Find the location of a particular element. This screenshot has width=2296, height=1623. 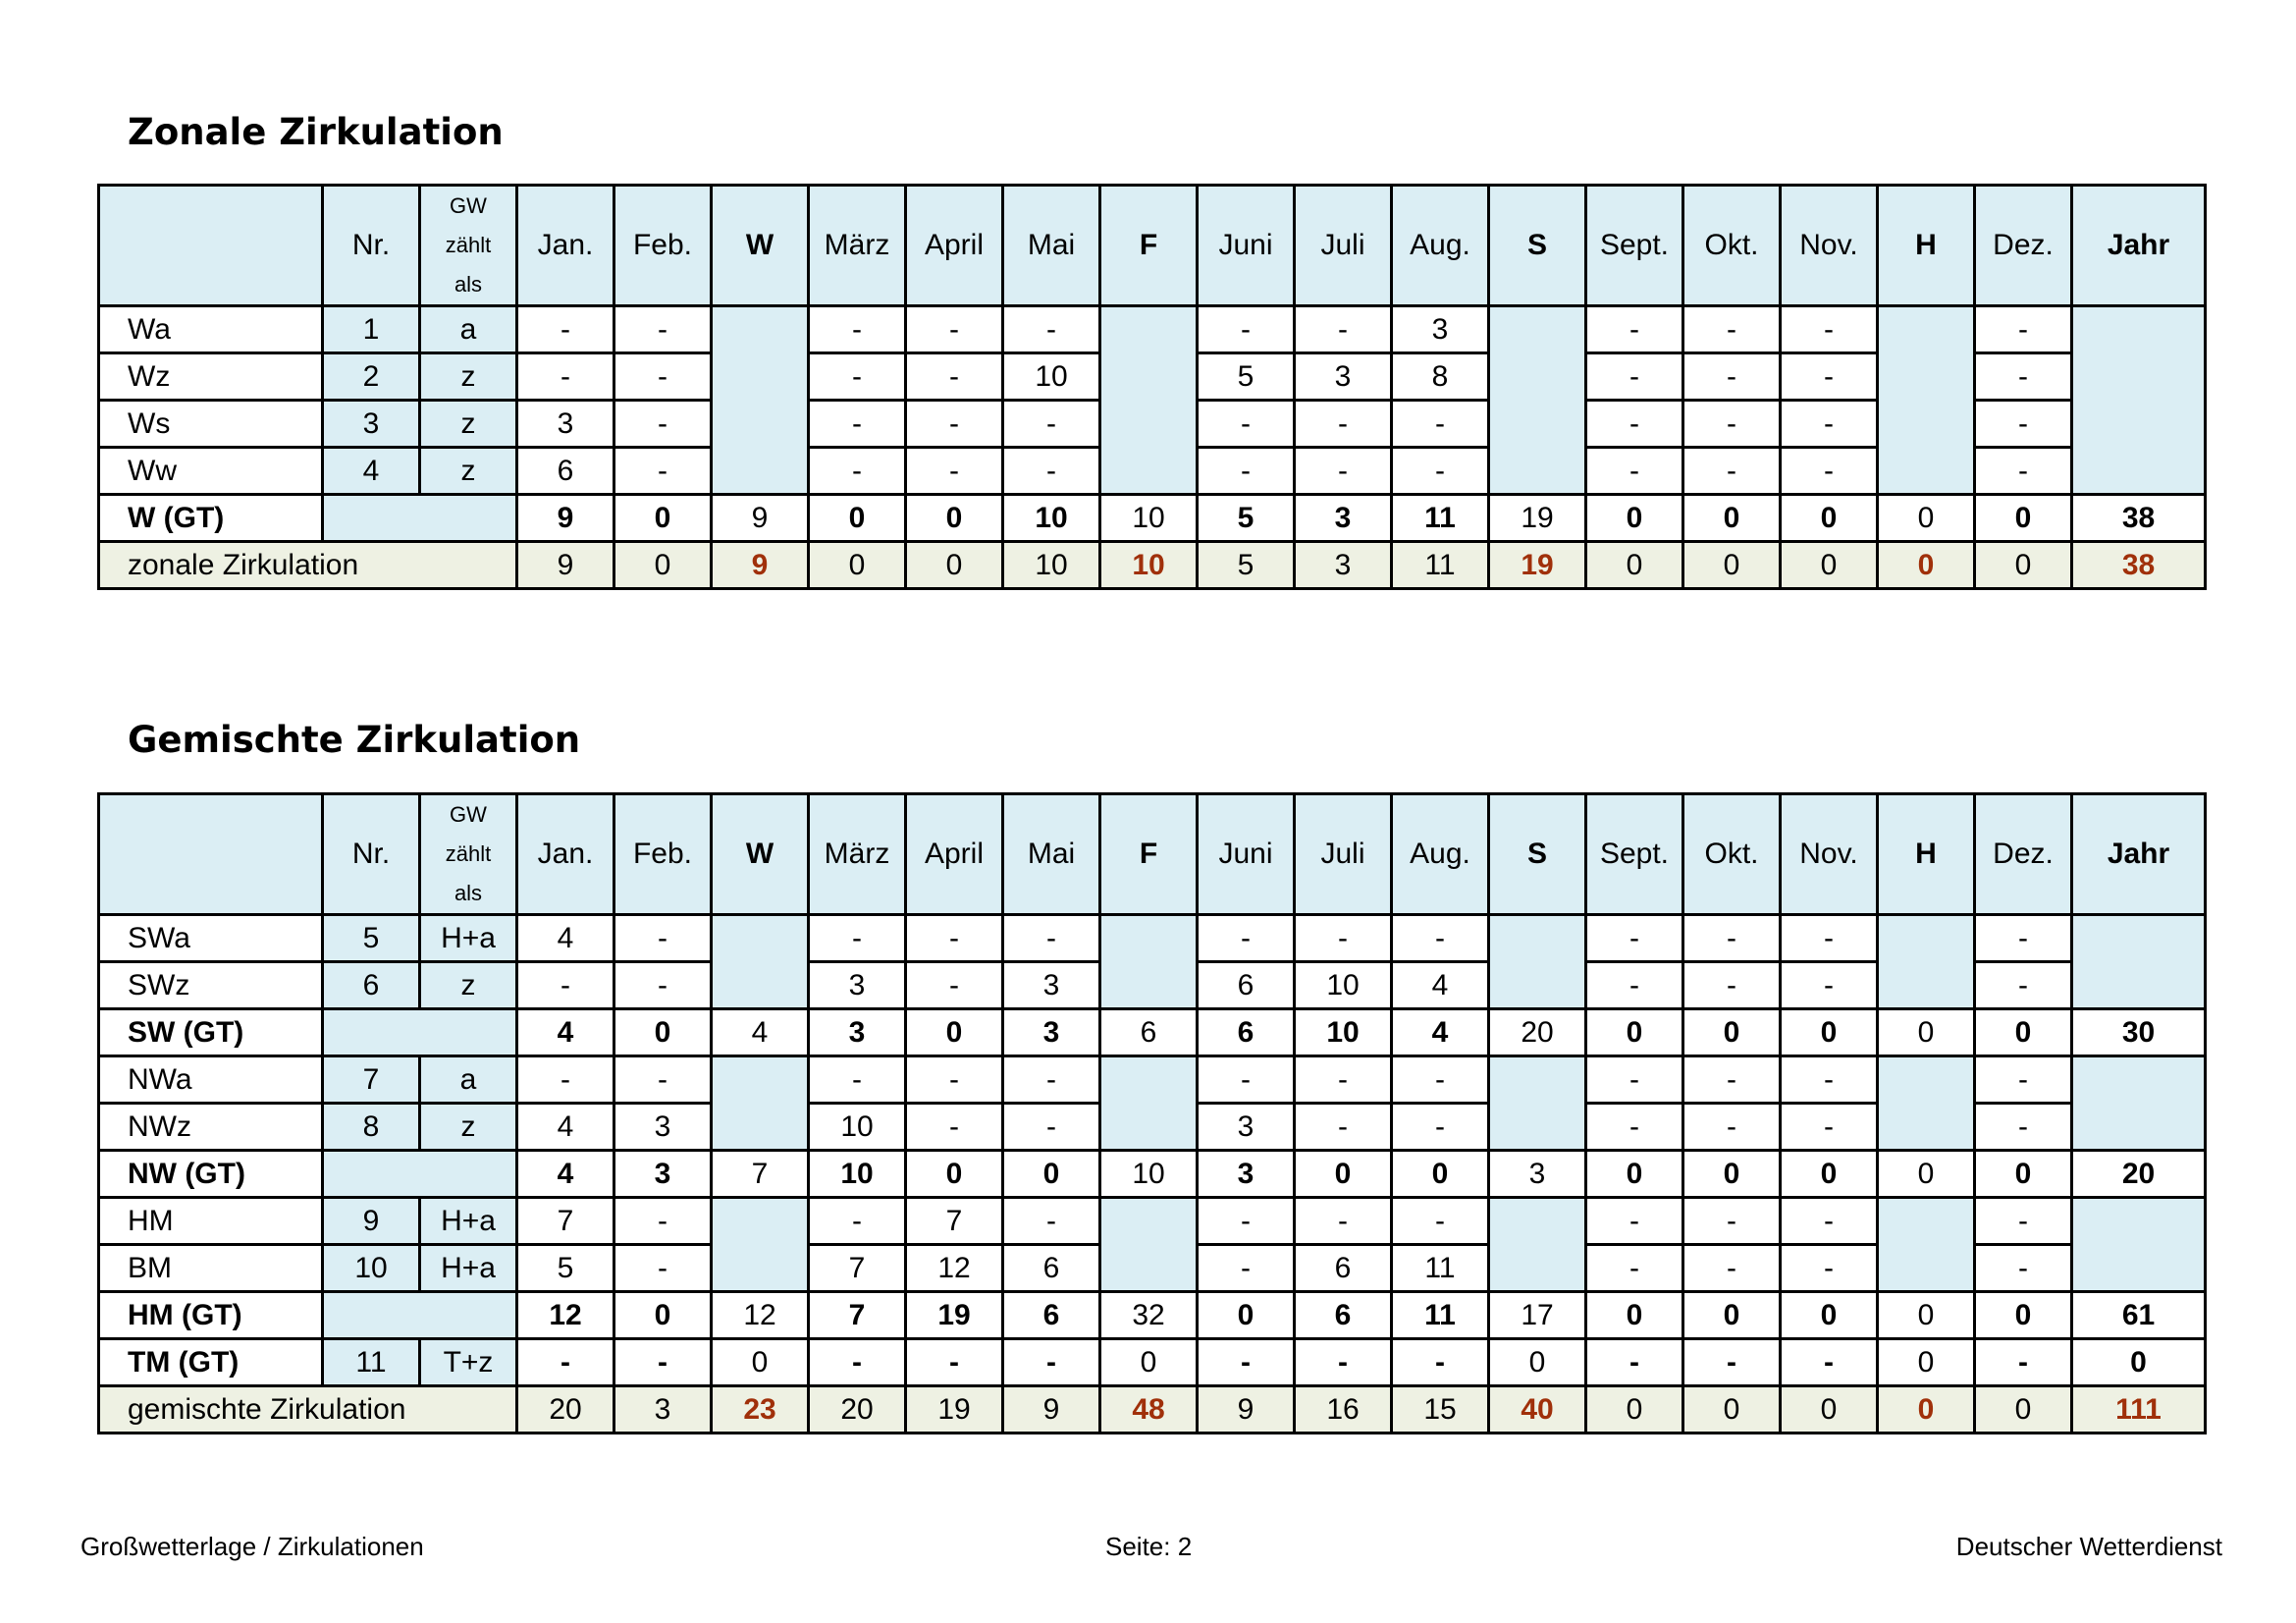

section-title-zonal: Zonale Zirkulation is located at coordinates (316, 132).